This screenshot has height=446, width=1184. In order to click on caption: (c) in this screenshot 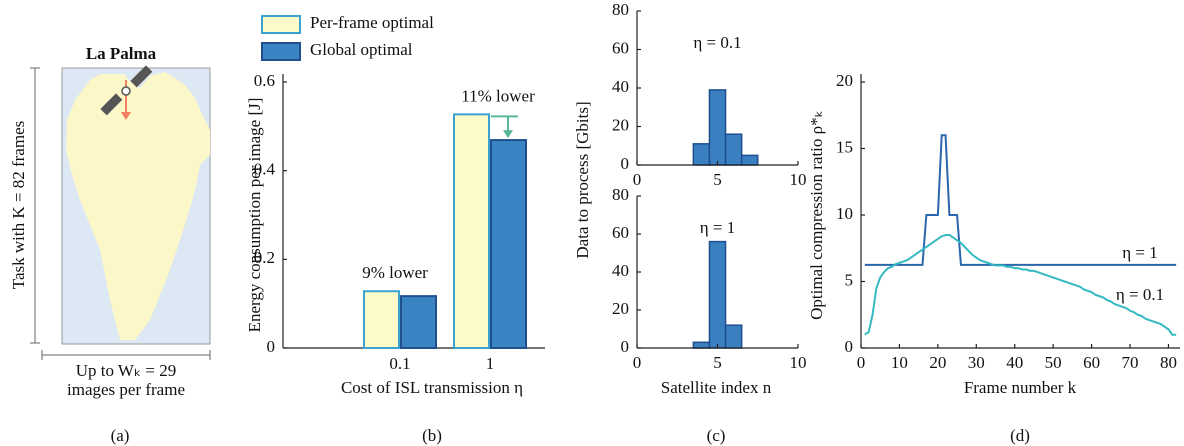, I will do `click(716, 435)`.